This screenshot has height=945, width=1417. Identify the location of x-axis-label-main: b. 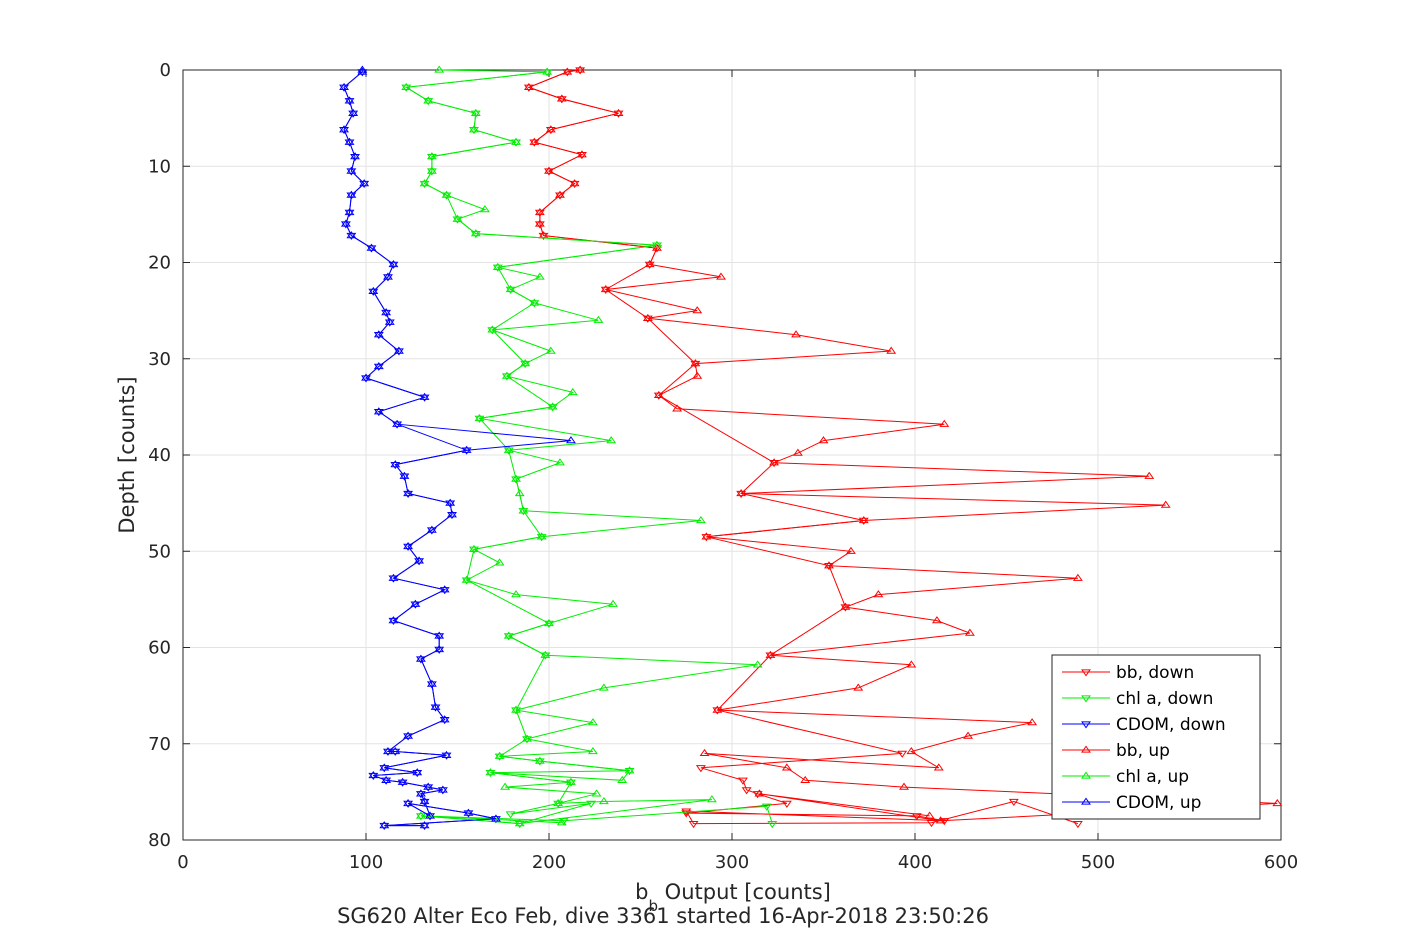
(641, 892).